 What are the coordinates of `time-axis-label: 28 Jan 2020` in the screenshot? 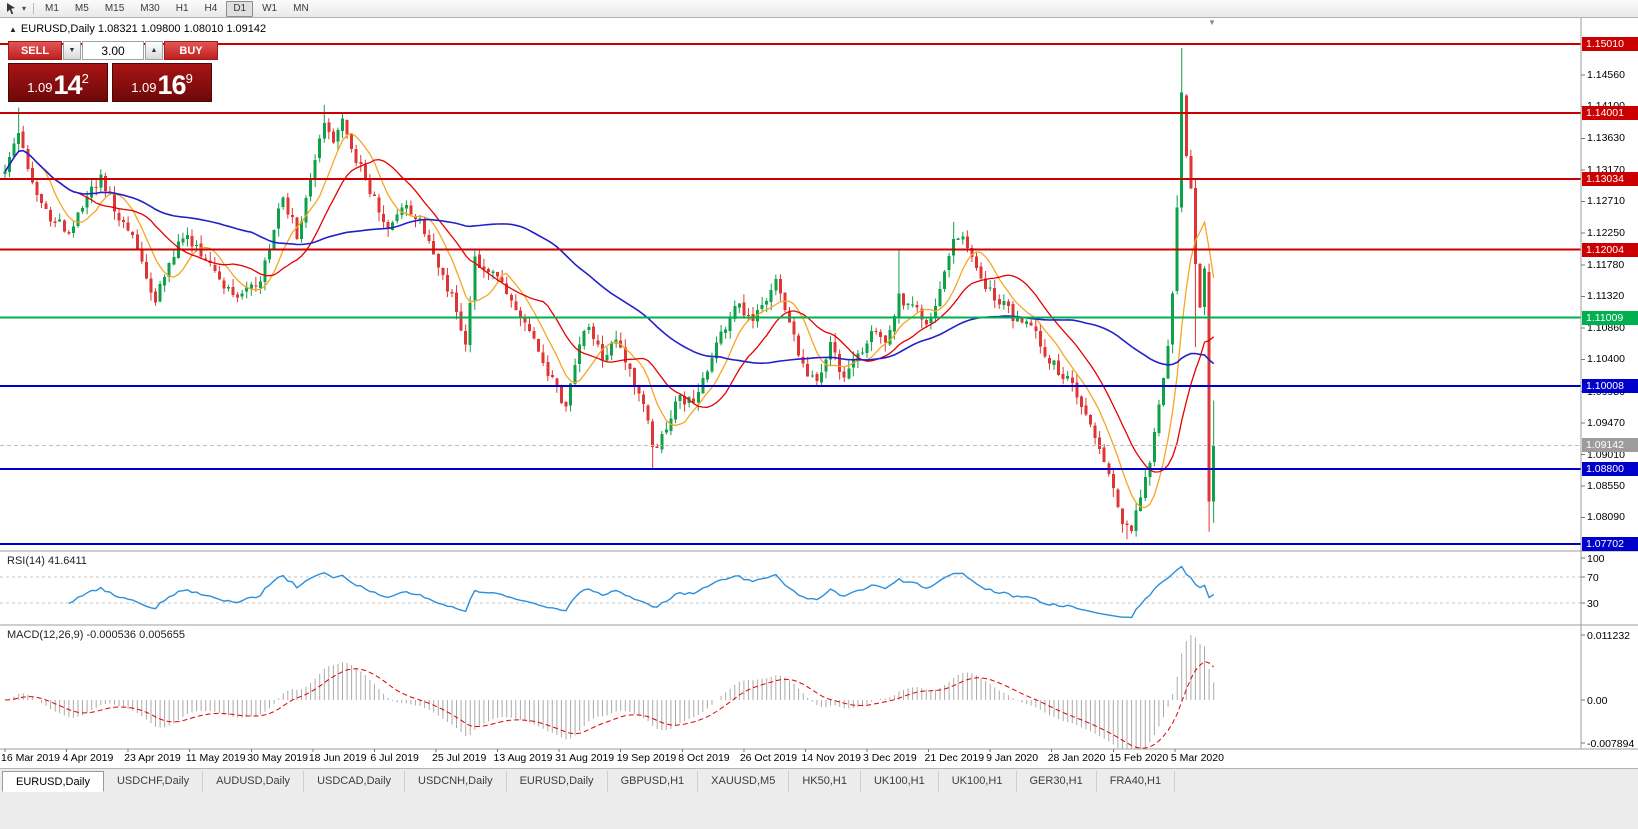 It's located at (1076, 758).